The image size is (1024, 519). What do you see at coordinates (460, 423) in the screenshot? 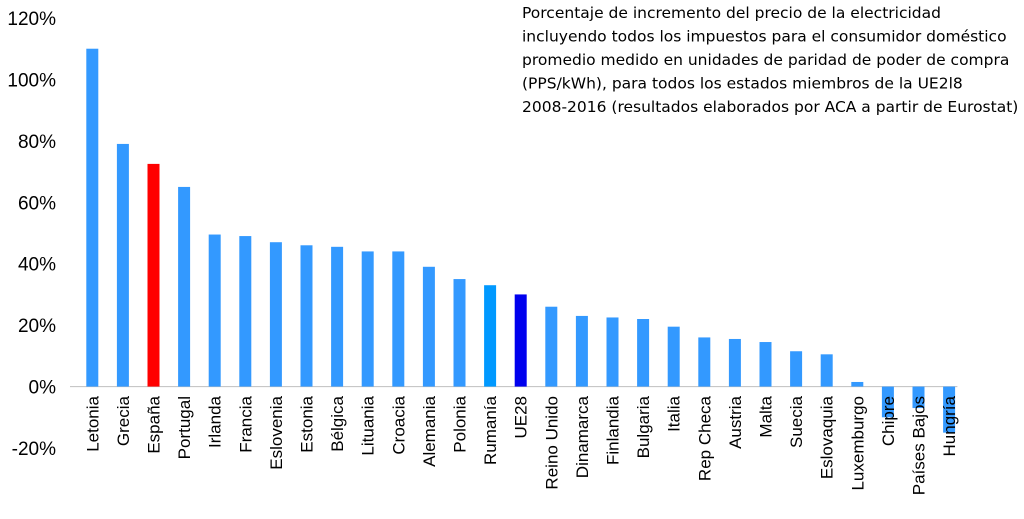
I see `x-category-label: Polonia` at bounding box center [460, 423].